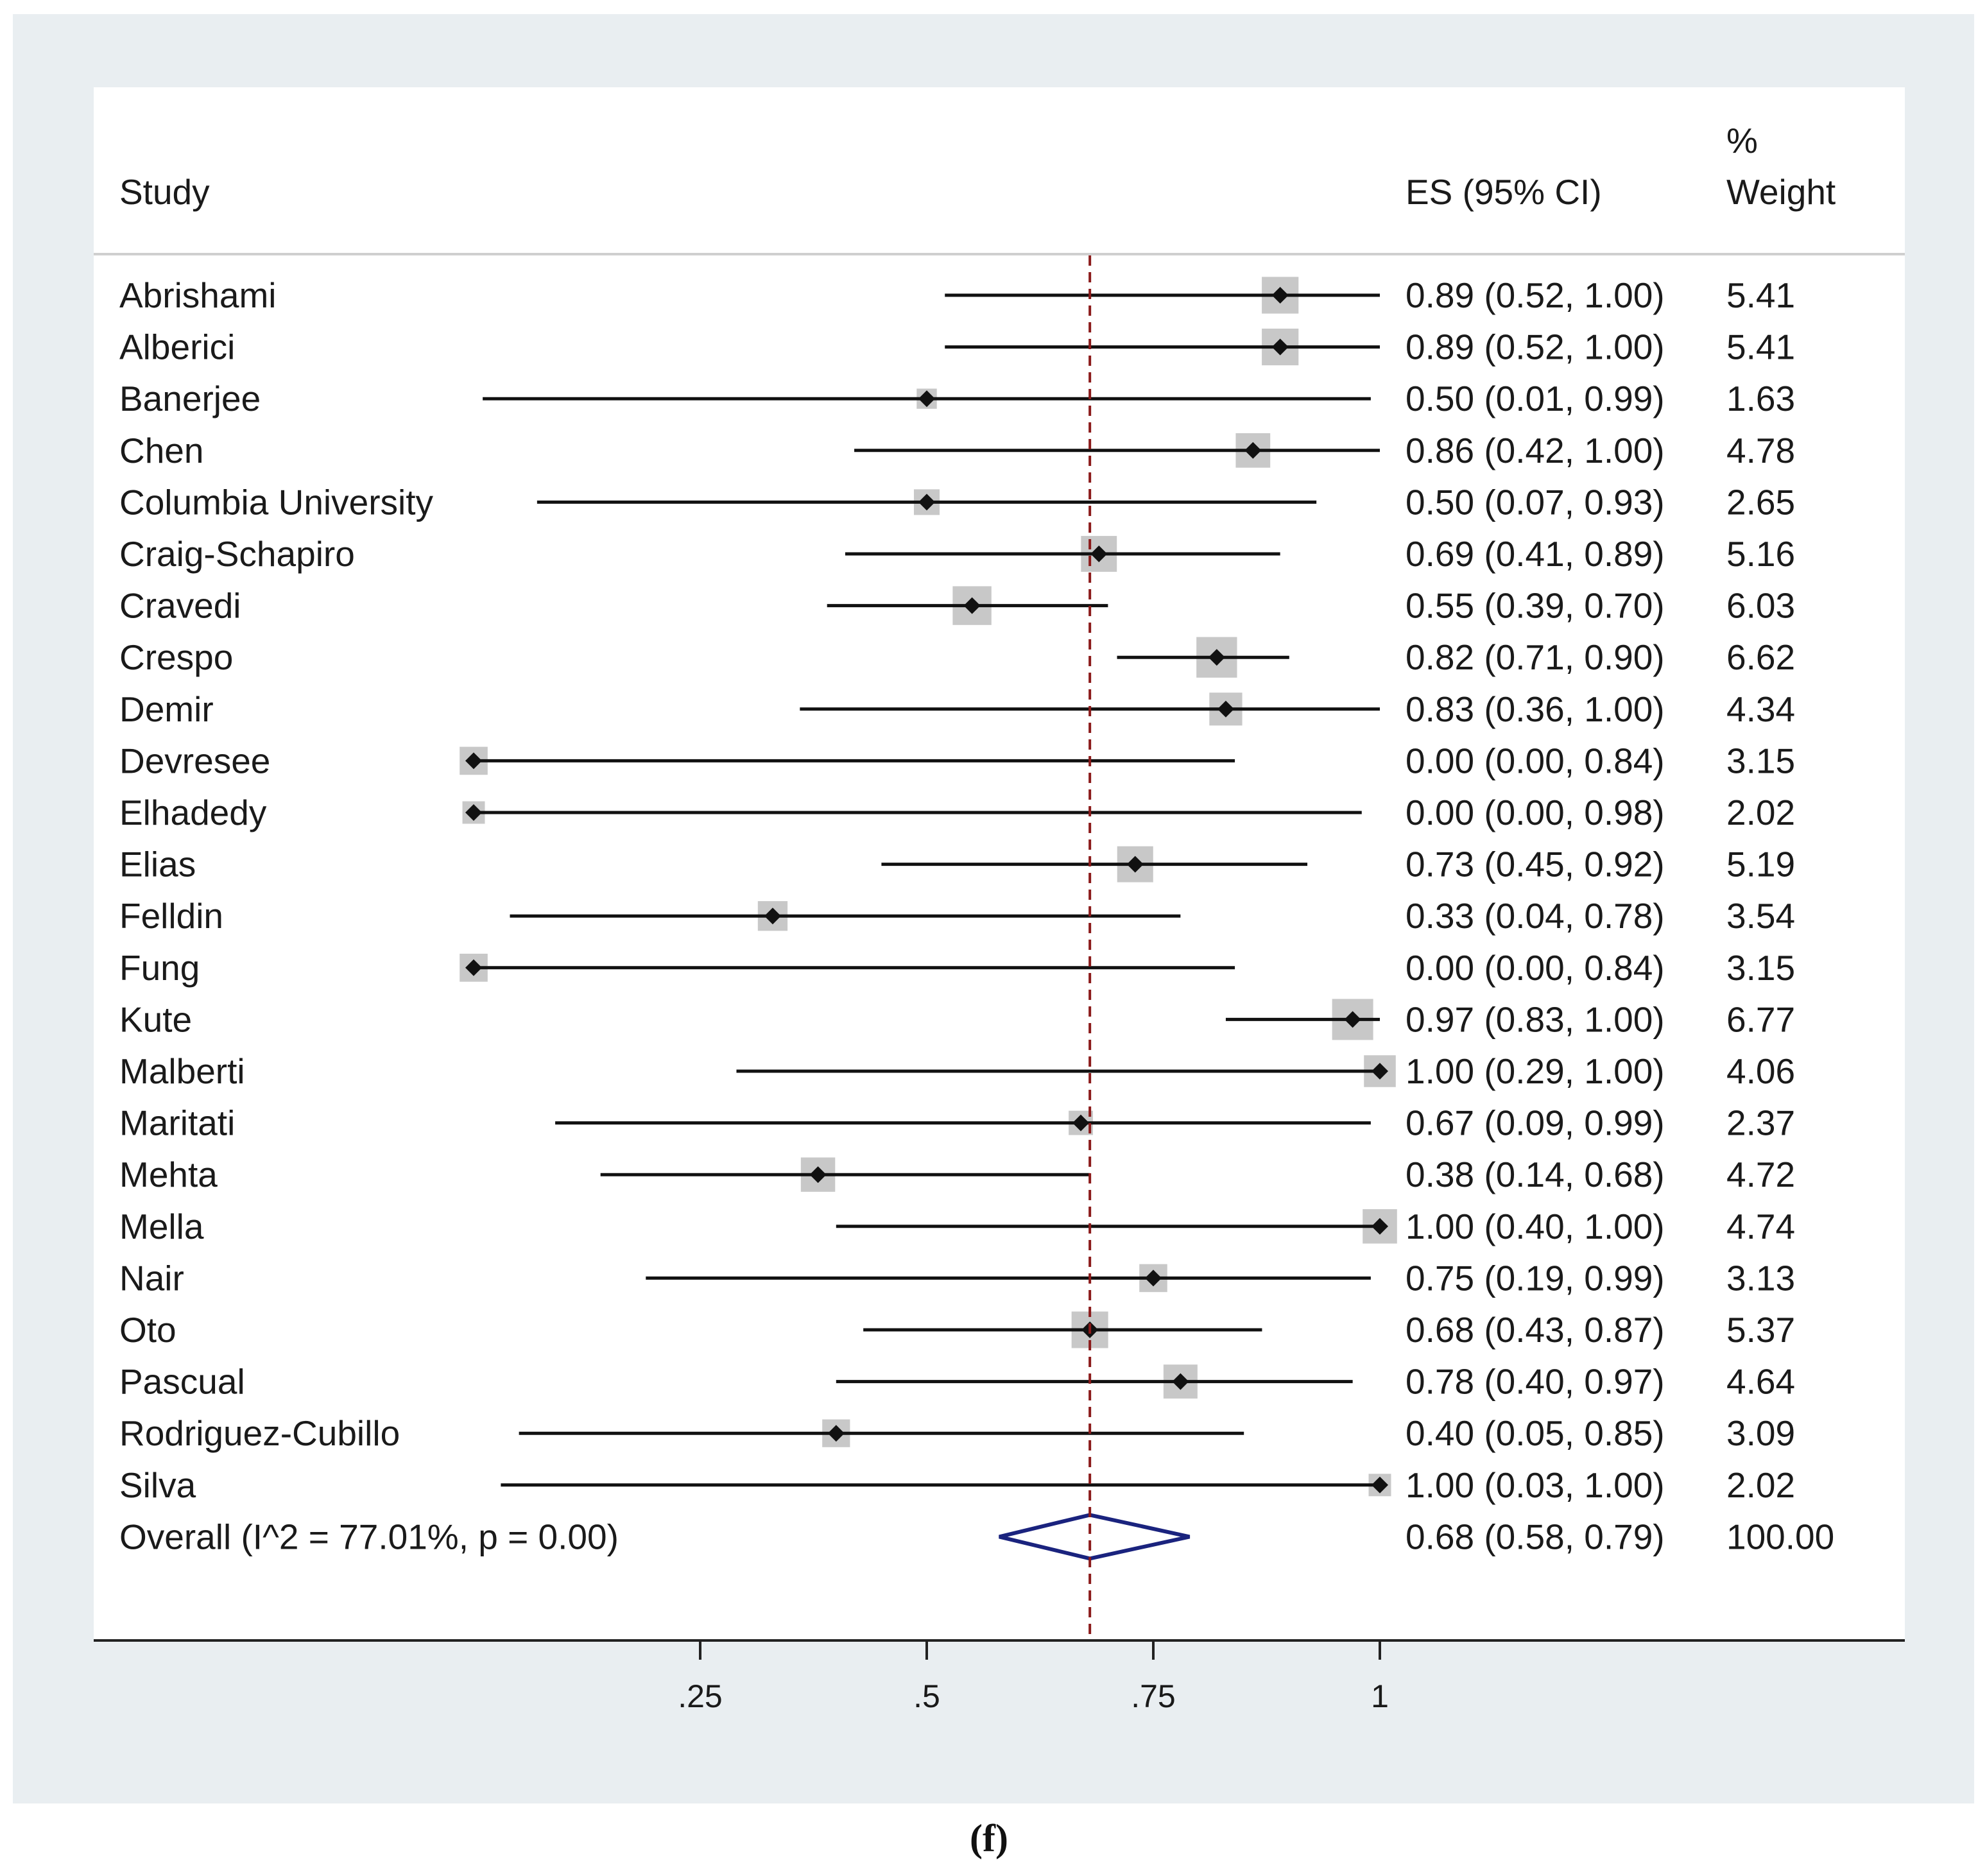 The image size is (1978, 1876). What do you see at coordinates (1760, 1174) in the screenshot?
I see `weight-label: 4.72` at bounding box center [1760, 1174].